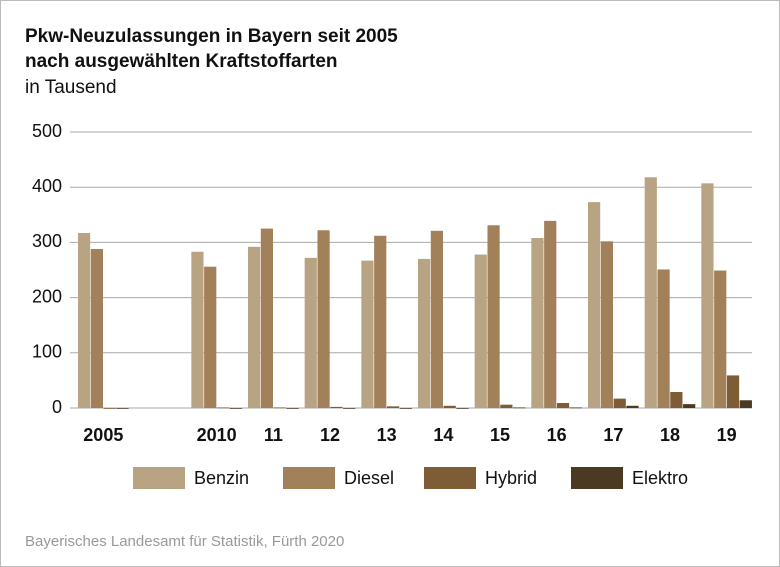 The height and width of the screenshot is (567, 780). Describe the element at coordinates (221, 478) in the screenshot. I see `legend-label: Benzin` at that location.